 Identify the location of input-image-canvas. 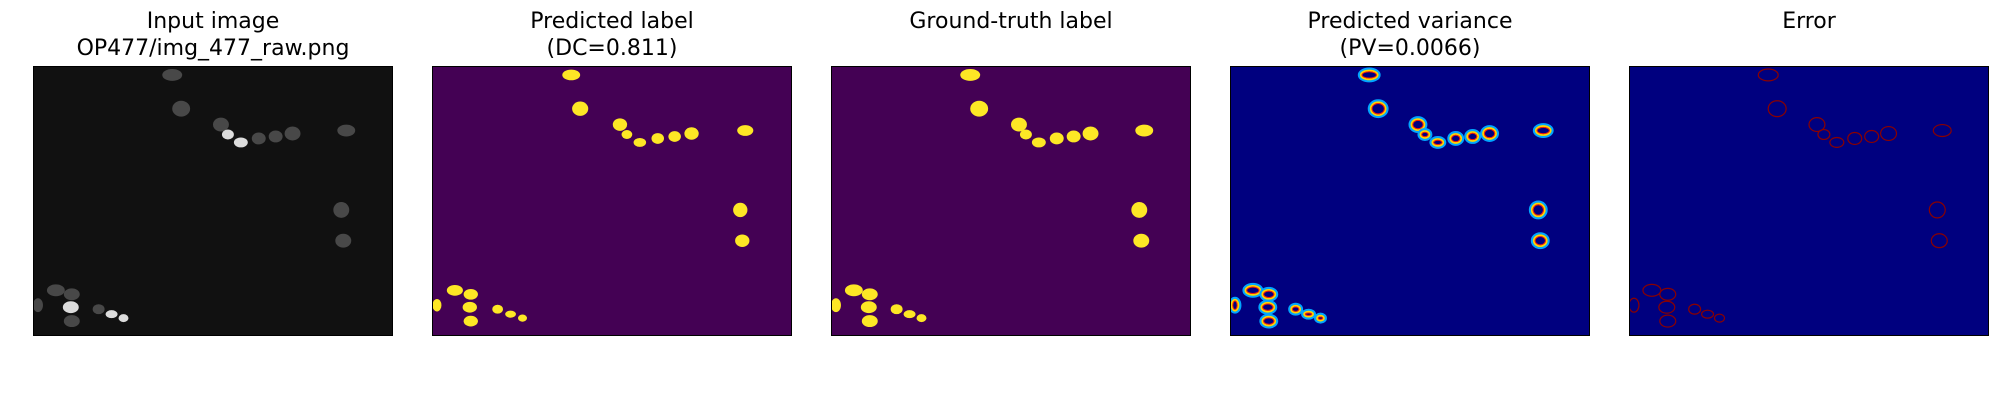
(213, 201).